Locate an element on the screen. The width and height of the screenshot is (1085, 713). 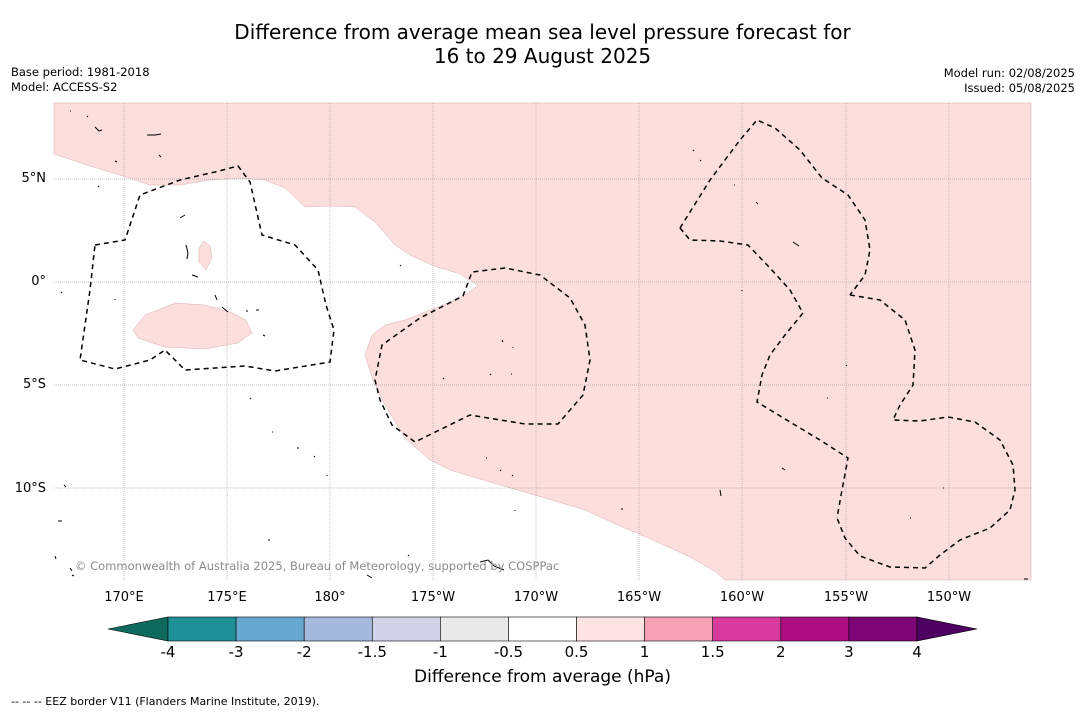
colorbar-tick-label: -1.5 is located at coordinates (372, 652).